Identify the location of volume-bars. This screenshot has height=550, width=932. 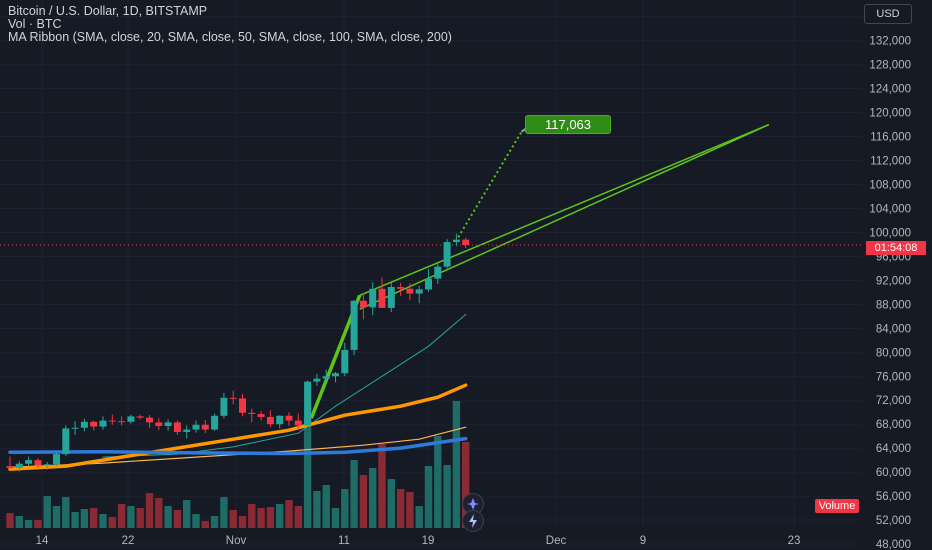
(238, 464).